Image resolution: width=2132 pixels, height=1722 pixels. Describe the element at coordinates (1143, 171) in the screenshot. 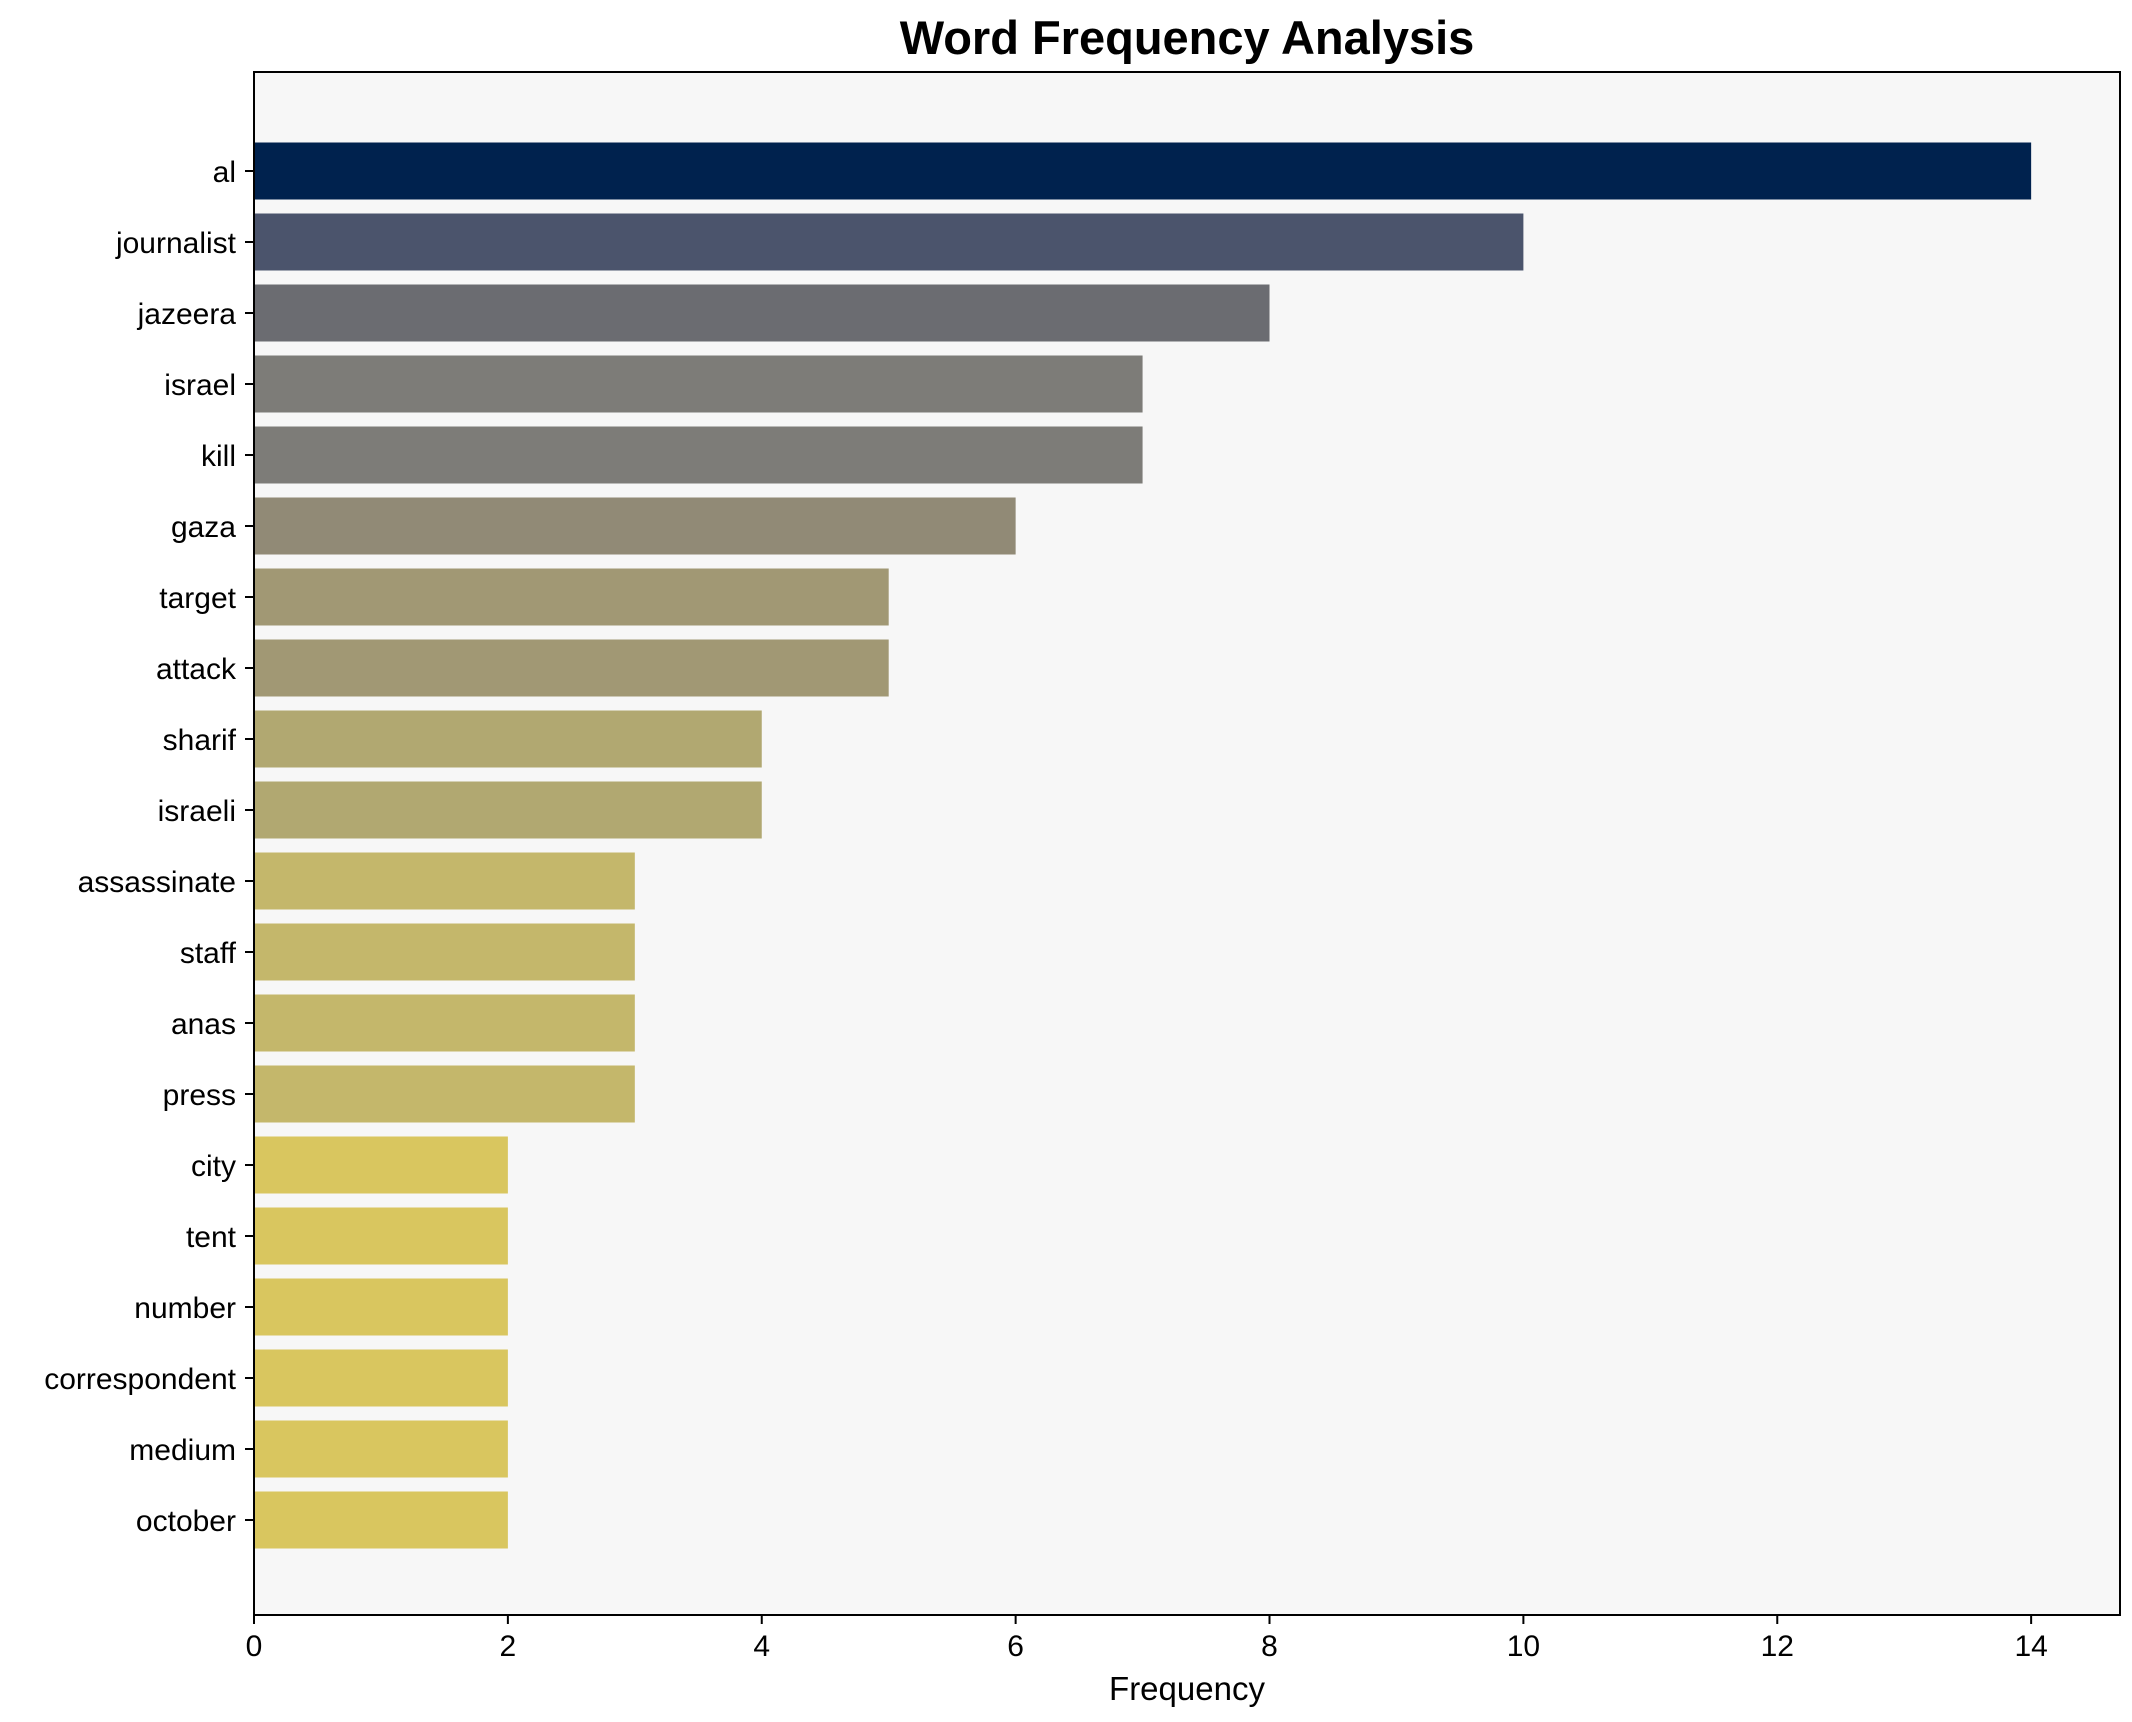

I see `bar-al` at that location.